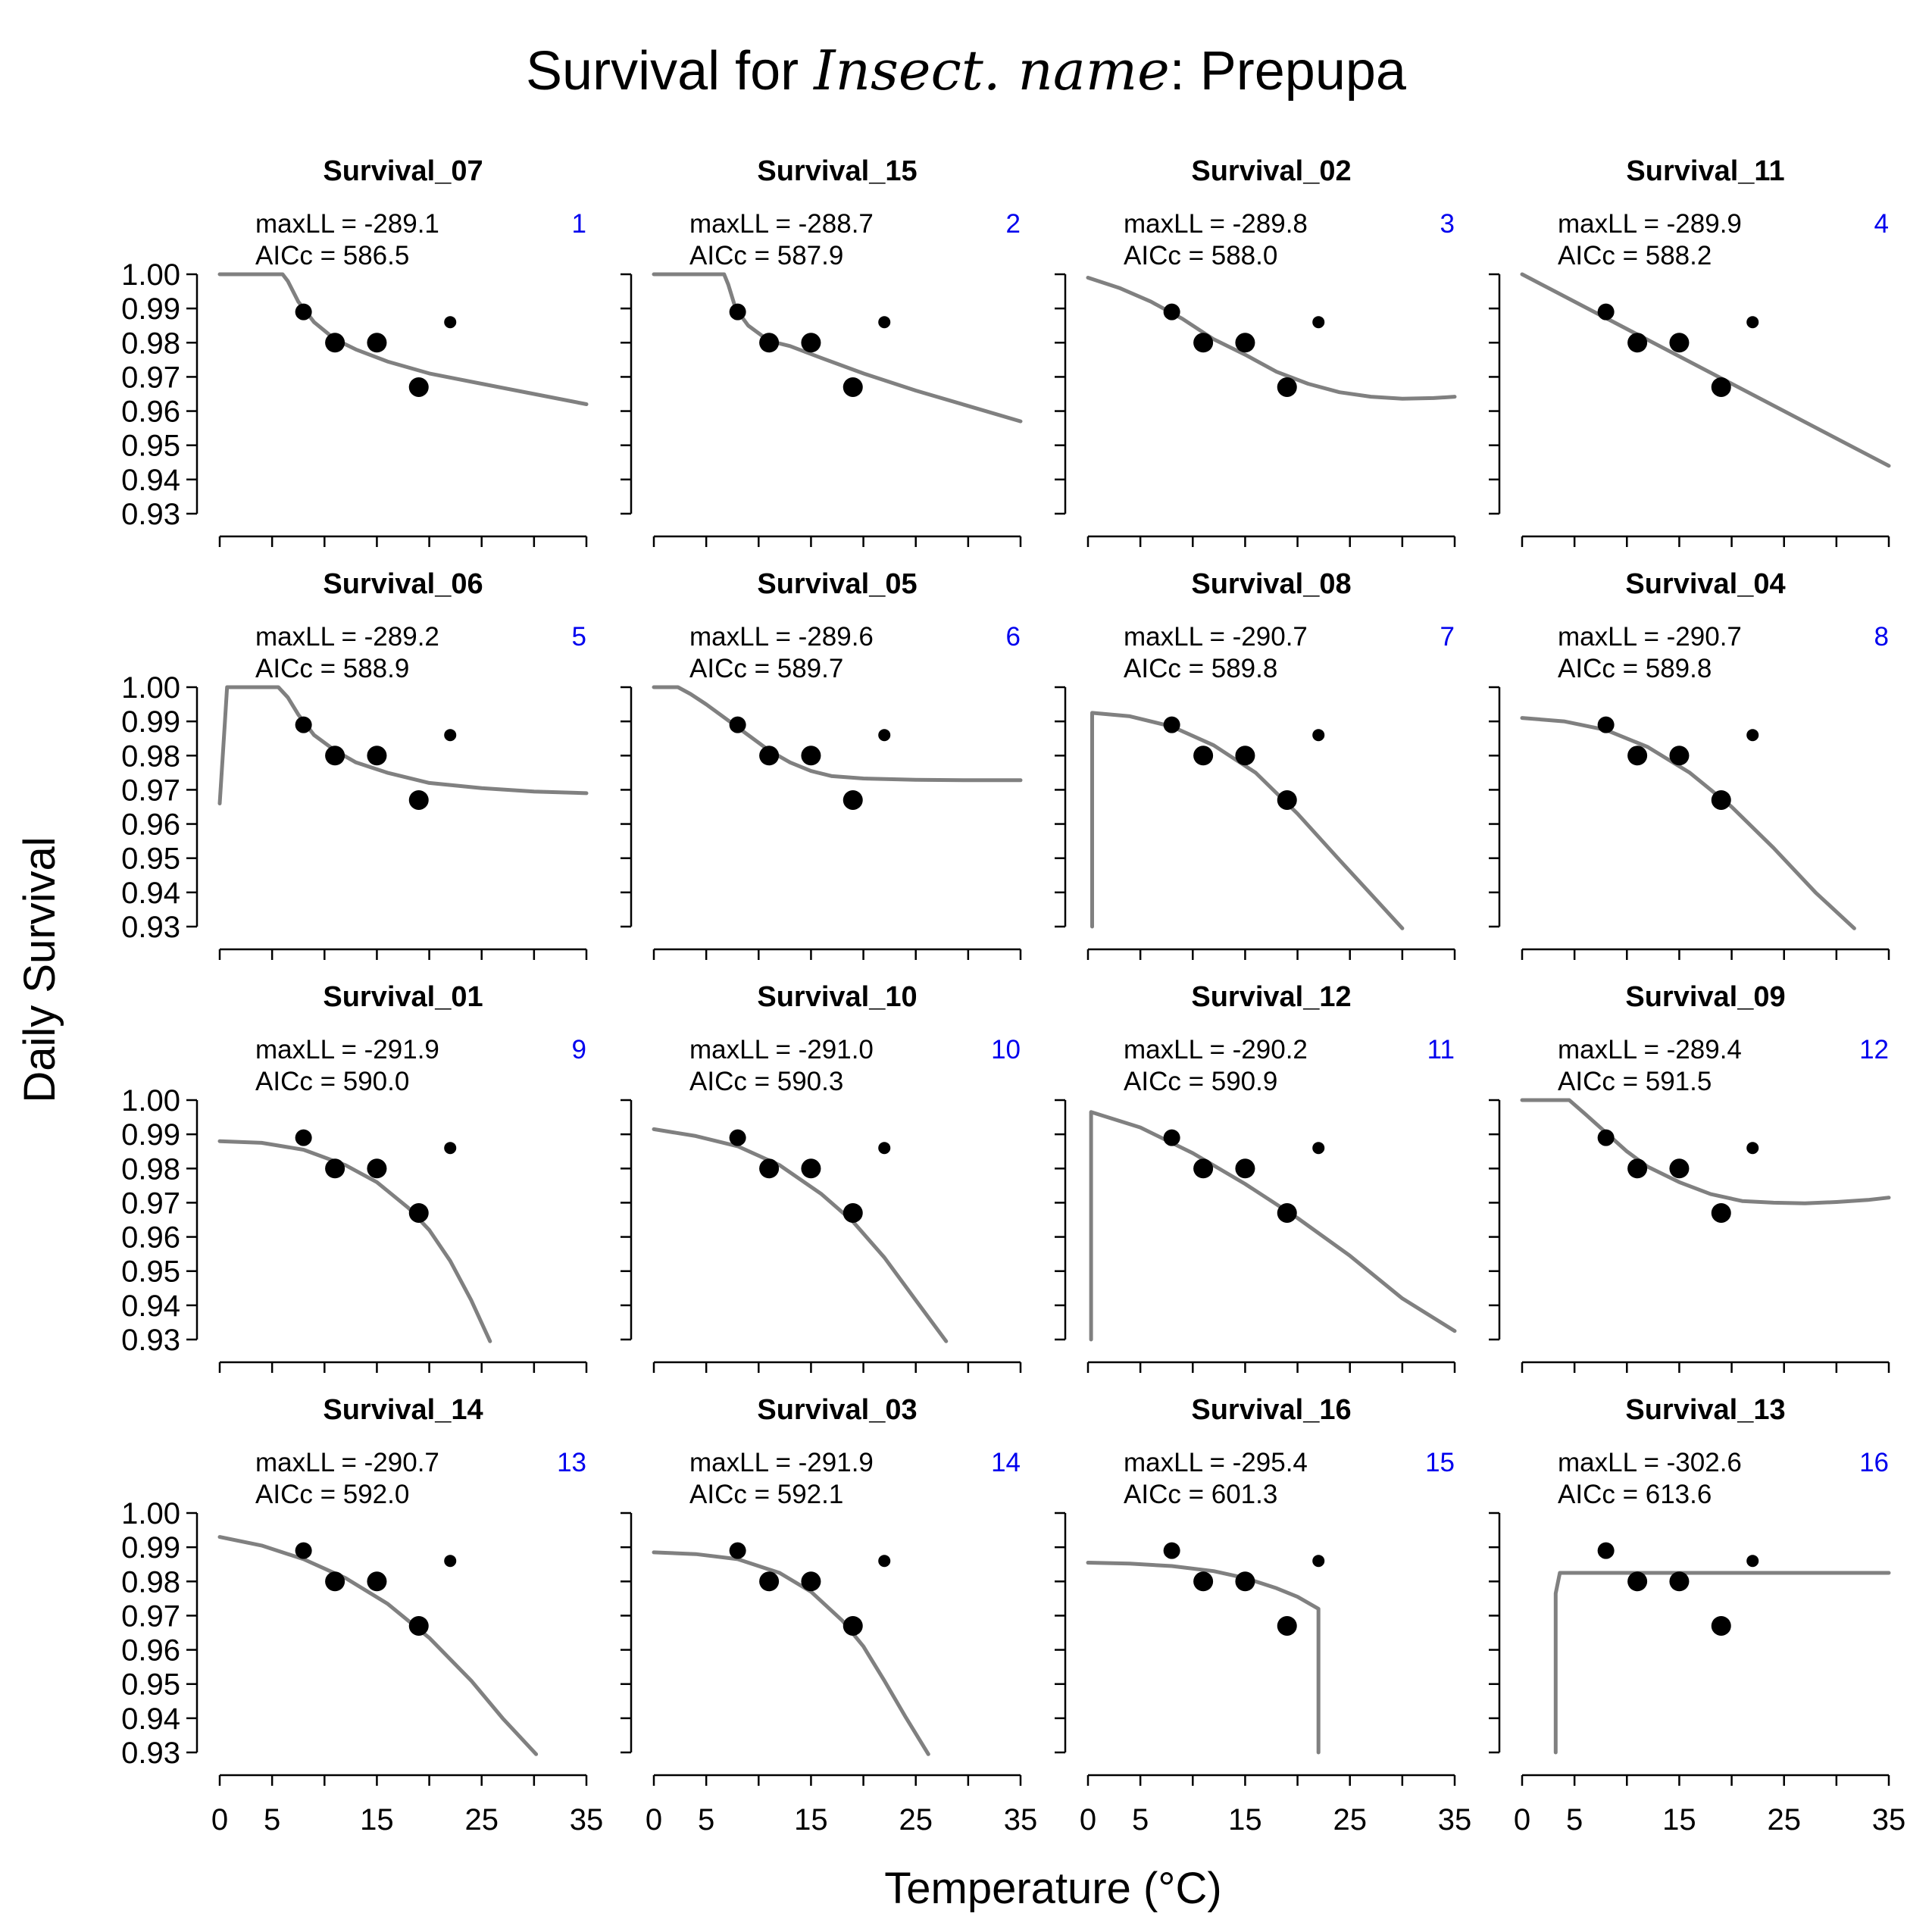  Describe the element at coordinates (1635, 1081) in the screenshot. I see `aicc-label: AICc = 591.5` at that location.